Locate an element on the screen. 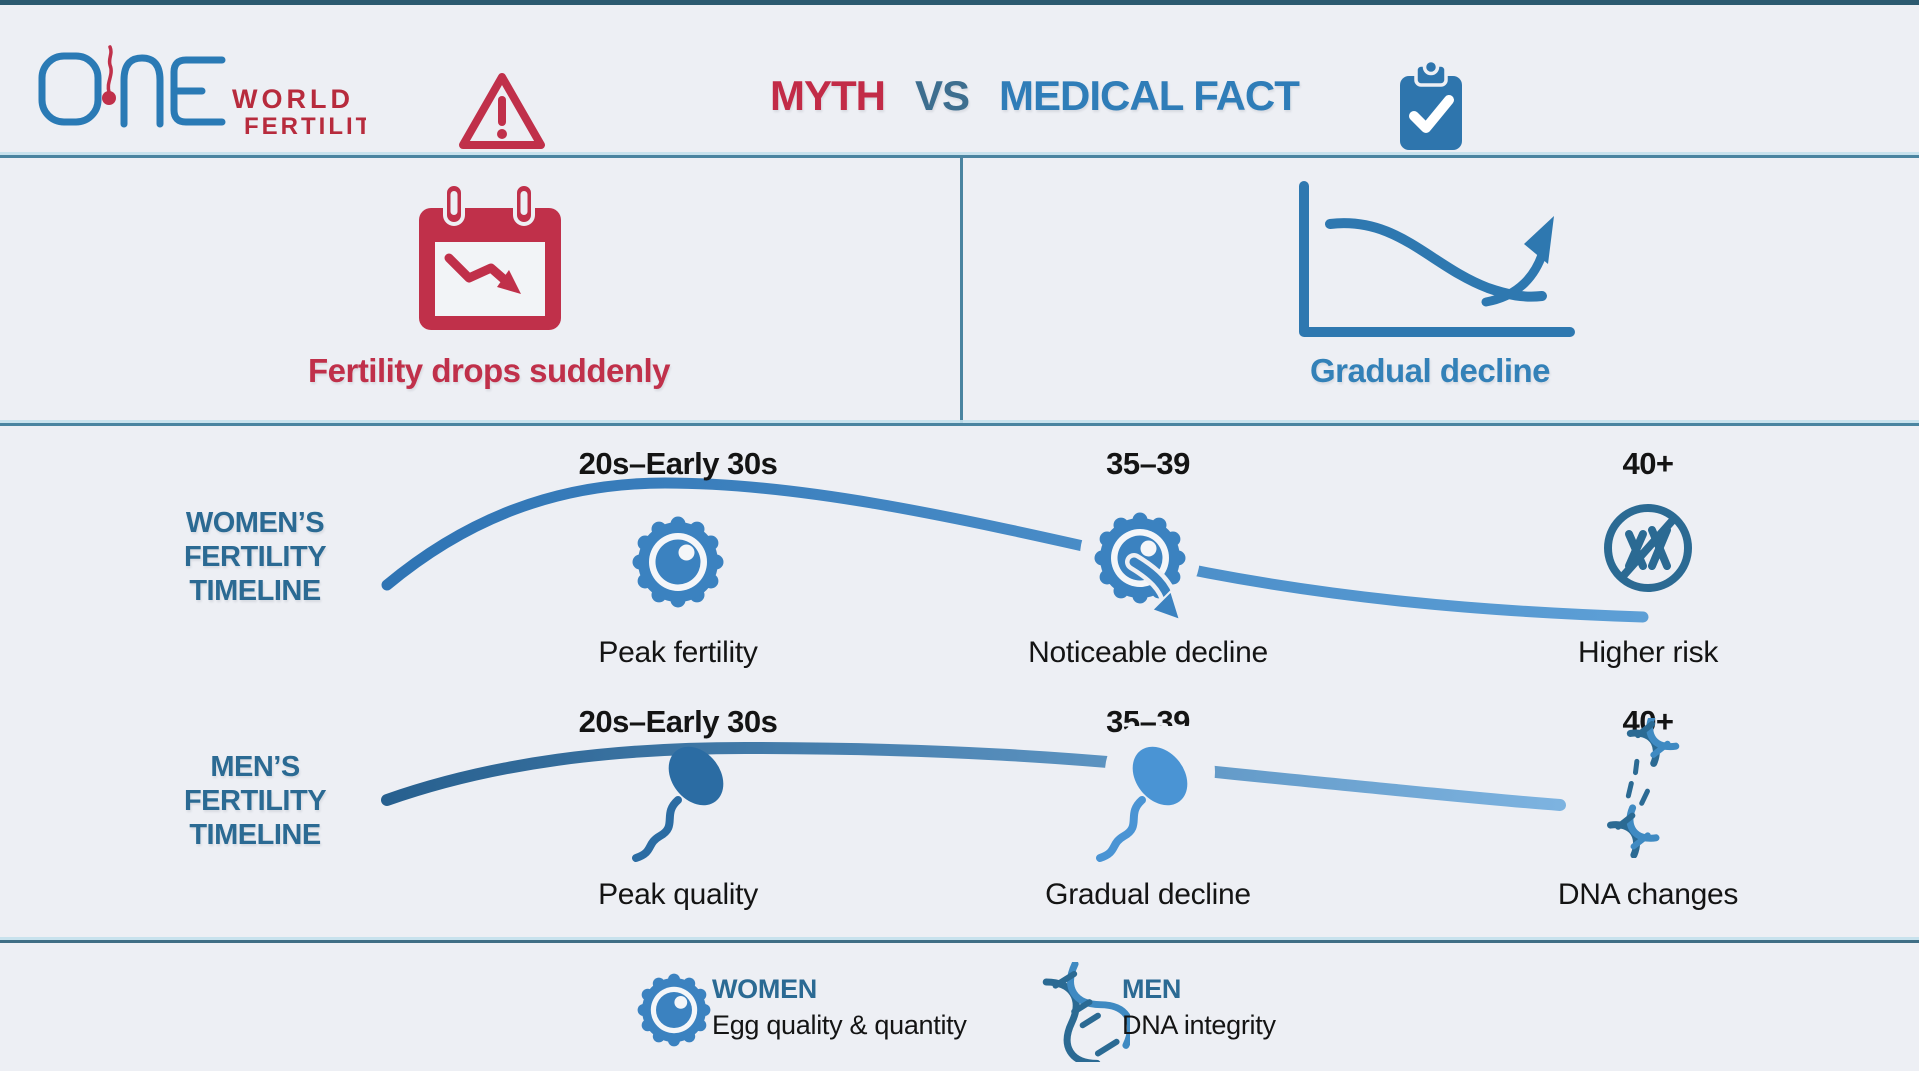  logo-word-fertility: FERTILITY is located at coordinates (305, 124).